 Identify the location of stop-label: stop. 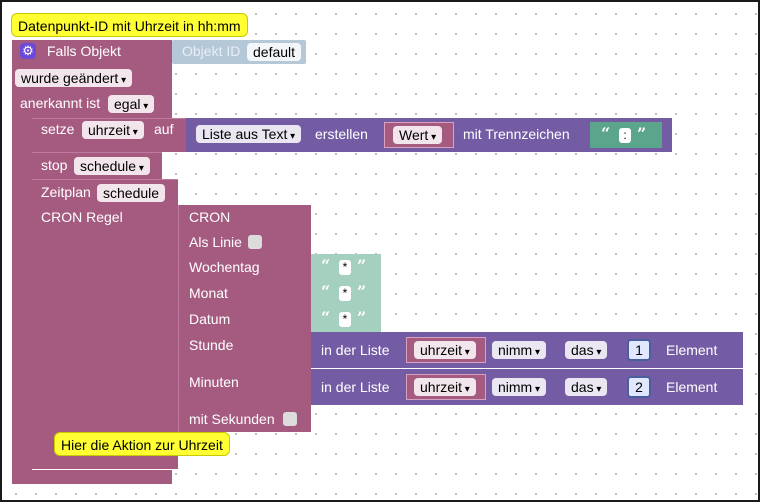
(54, 165).